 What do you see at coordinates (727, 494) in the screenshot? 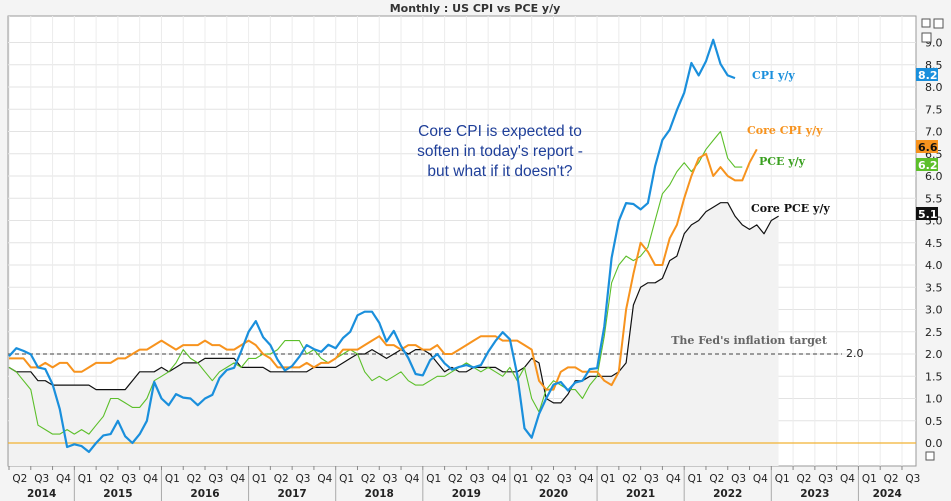
I see `x-tick-label-year: 2022` at bounding box center [727, 494].